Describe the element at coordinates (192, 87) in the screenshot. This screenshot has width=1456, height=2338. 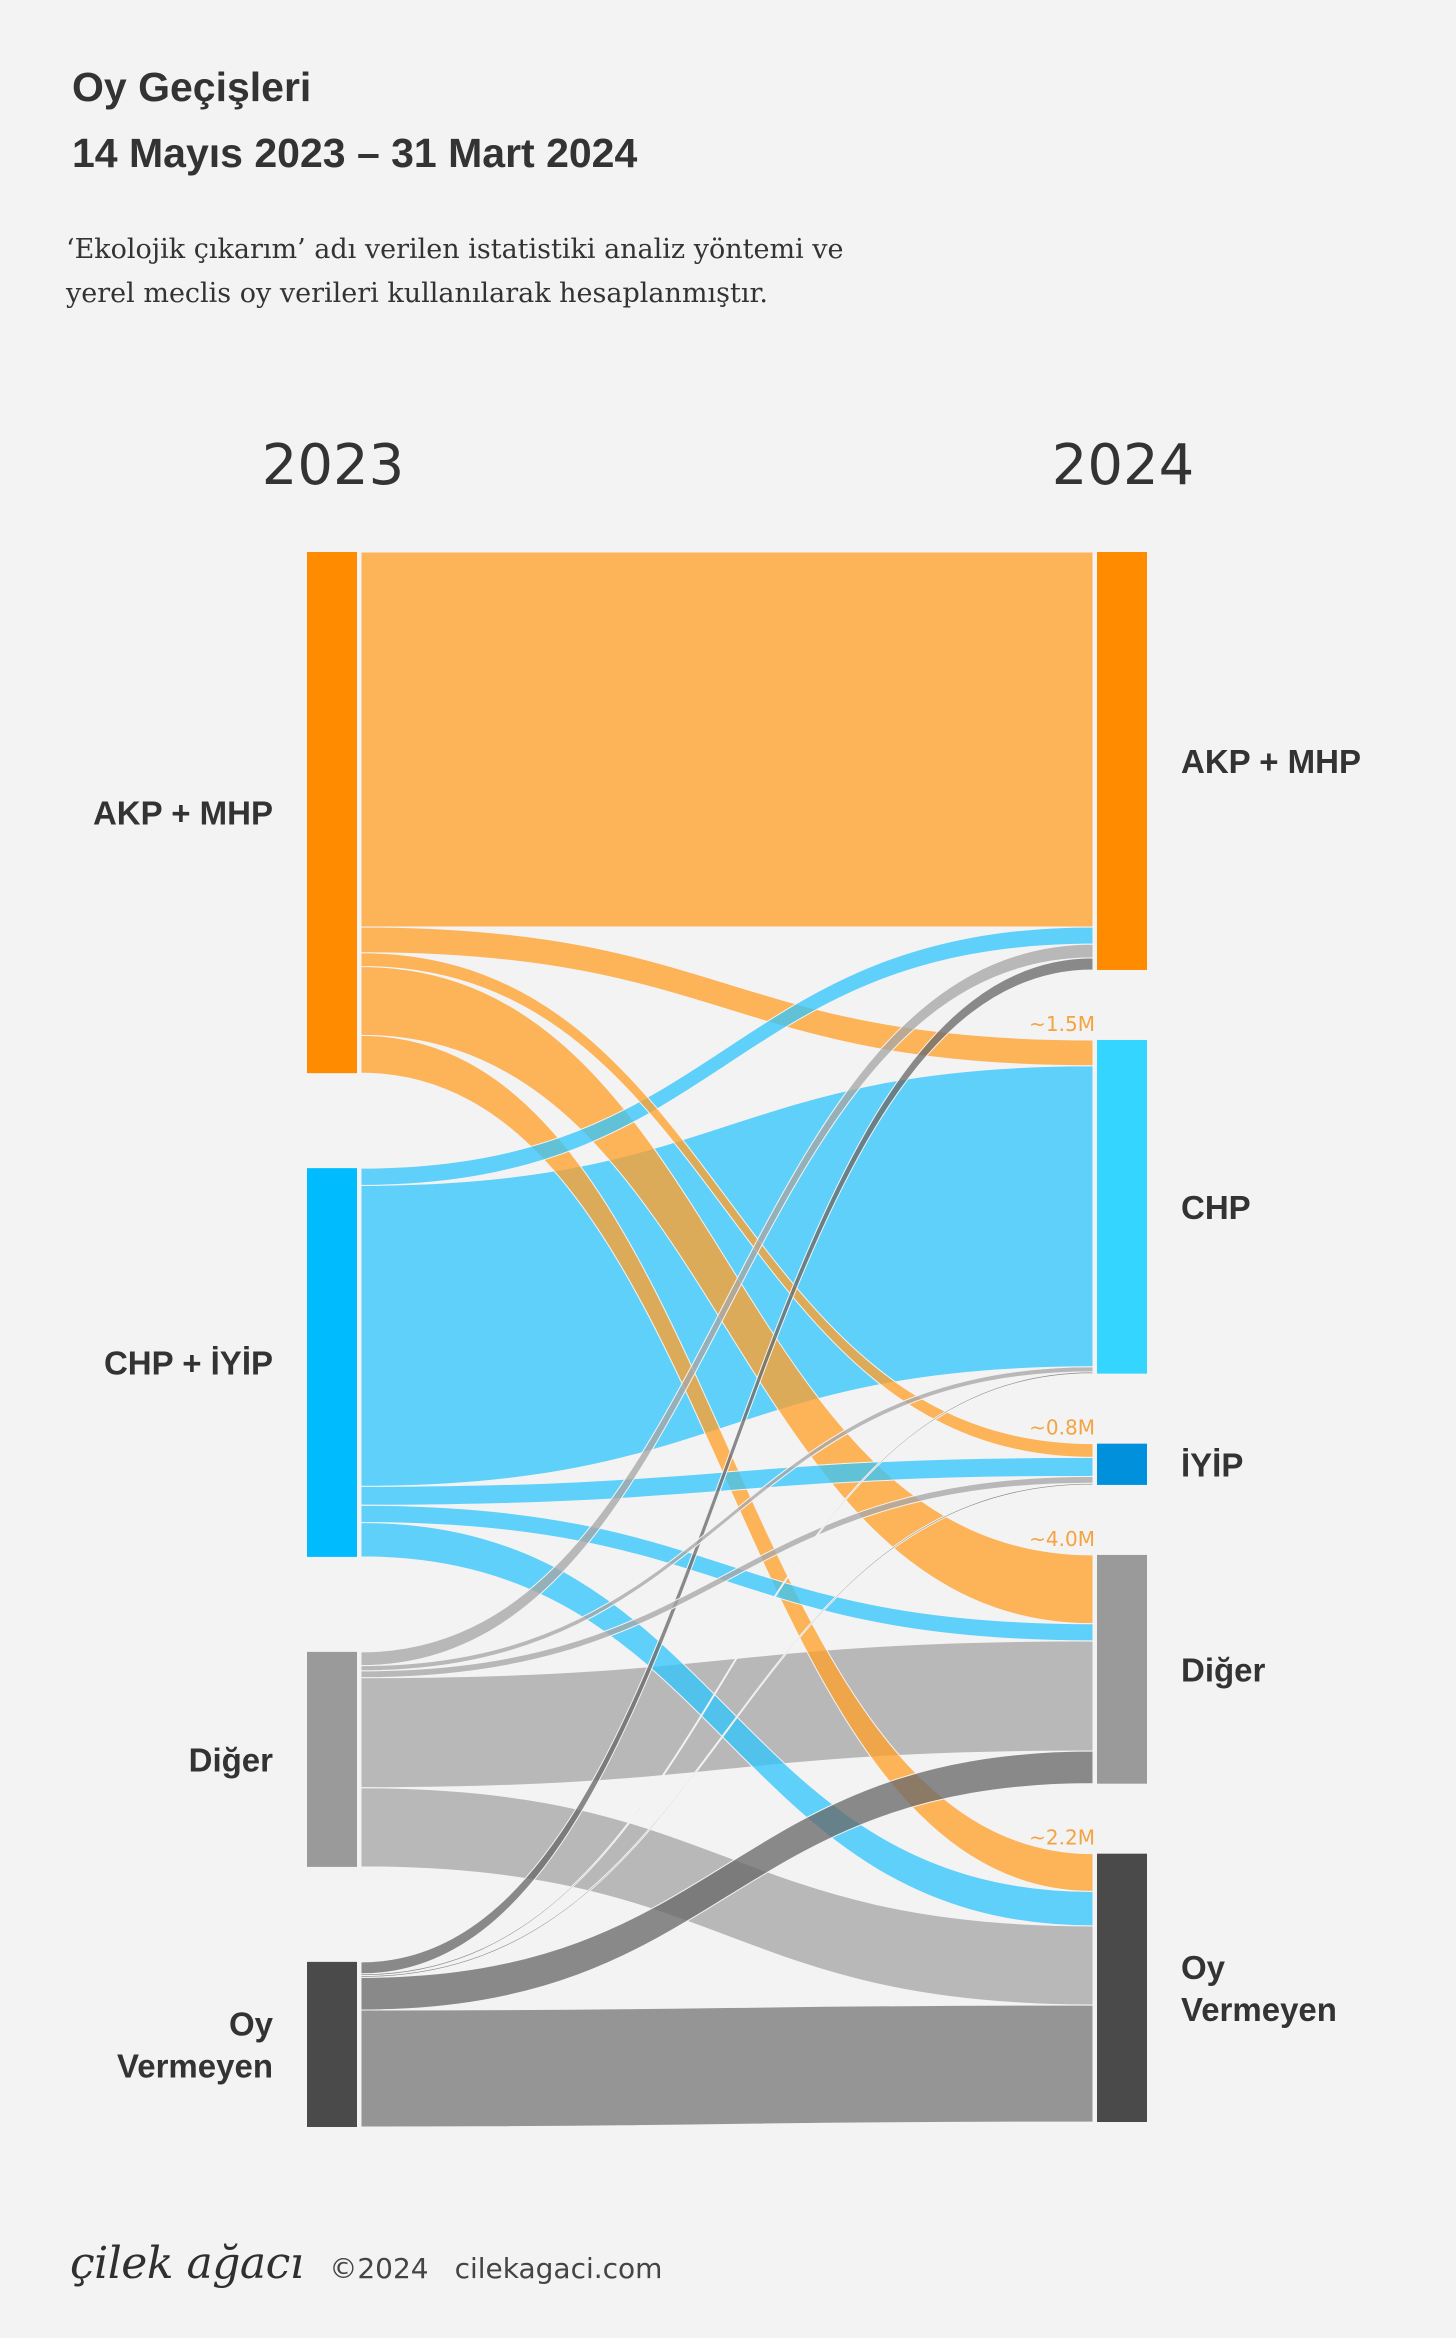
I see `title-line-1: Oy Geçişleri` at that location.